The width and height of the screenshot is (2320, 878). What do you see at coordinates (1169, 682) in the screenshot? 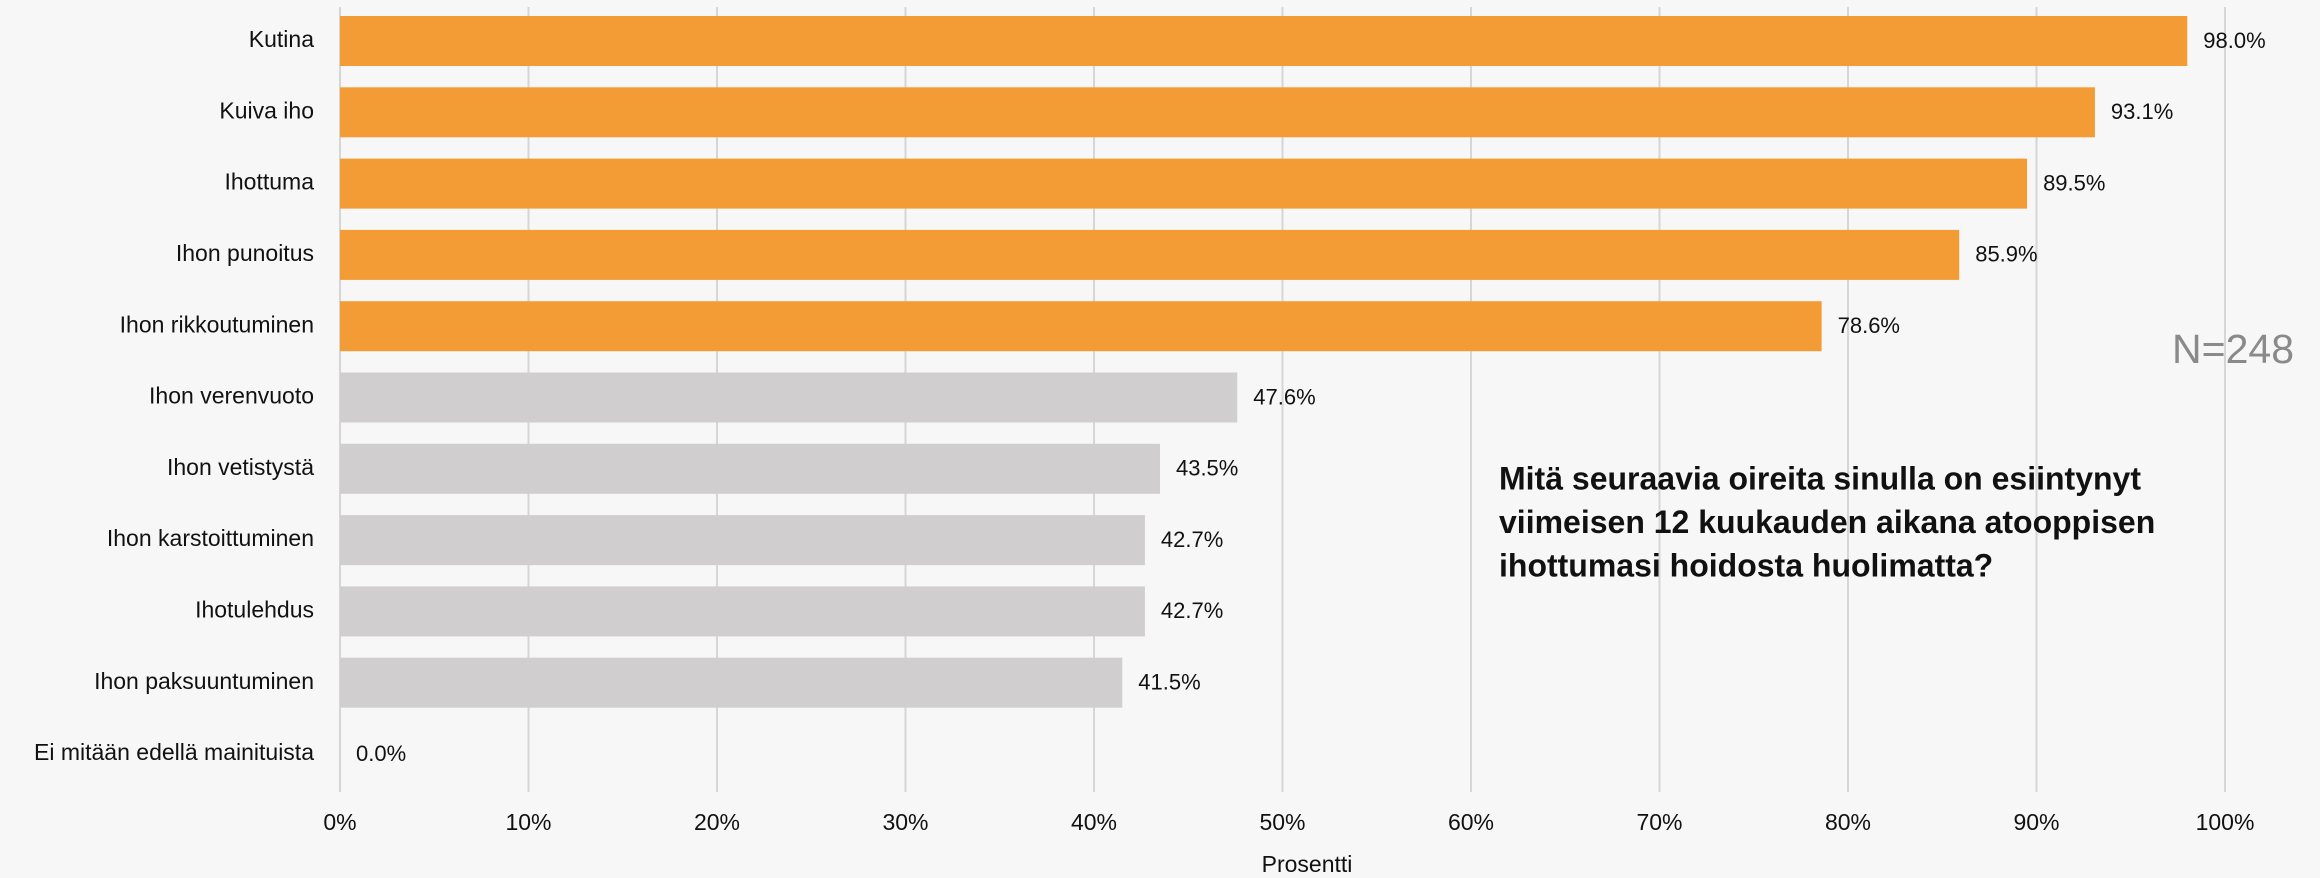
I see `value-label: 41.5%` at bounding box center [1169, 682].